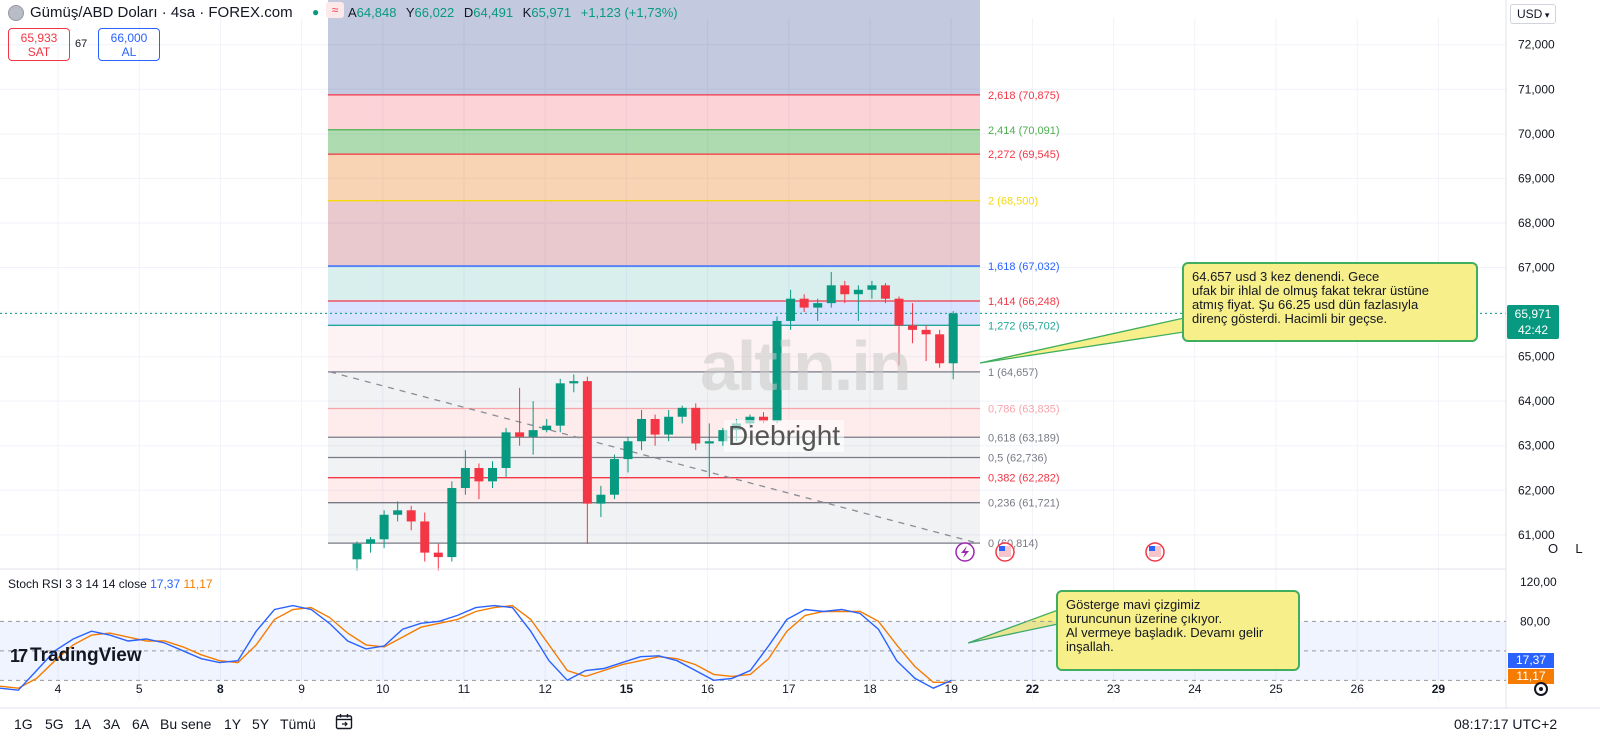  Describe the element at coordinates (129, 38) in the screenshot. I see `buy-price: 66,000` at that location.